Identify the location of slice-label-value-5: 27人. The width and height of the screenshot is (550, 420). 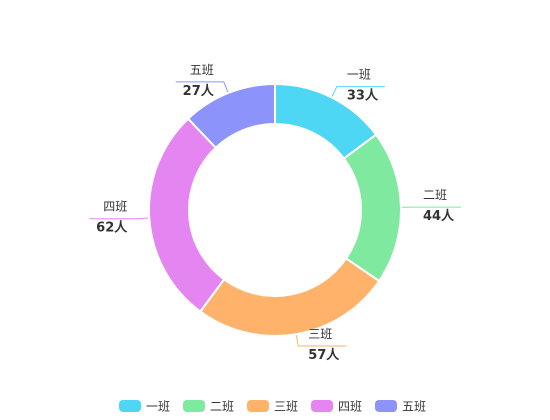
(199, 91).